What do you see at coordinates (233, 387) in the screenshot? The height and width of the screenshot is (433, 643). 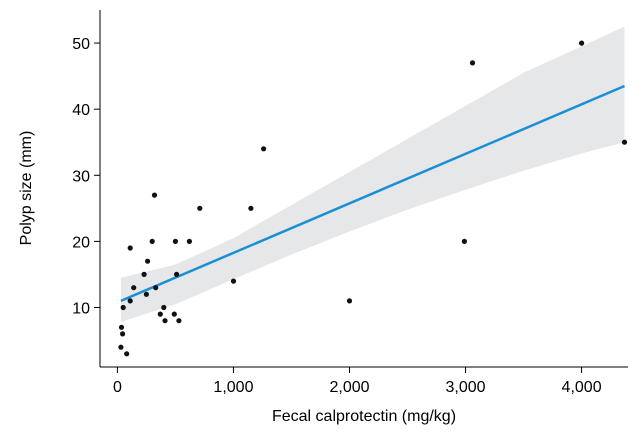 I see `x-tick-label: 1,000` at bounding box center [233, 387].